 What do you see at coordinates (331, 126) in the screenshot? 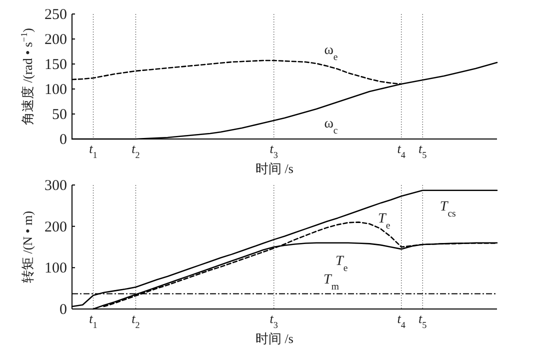
I see `series-label: ω$_{c}$` at bounding box center [331, 126].